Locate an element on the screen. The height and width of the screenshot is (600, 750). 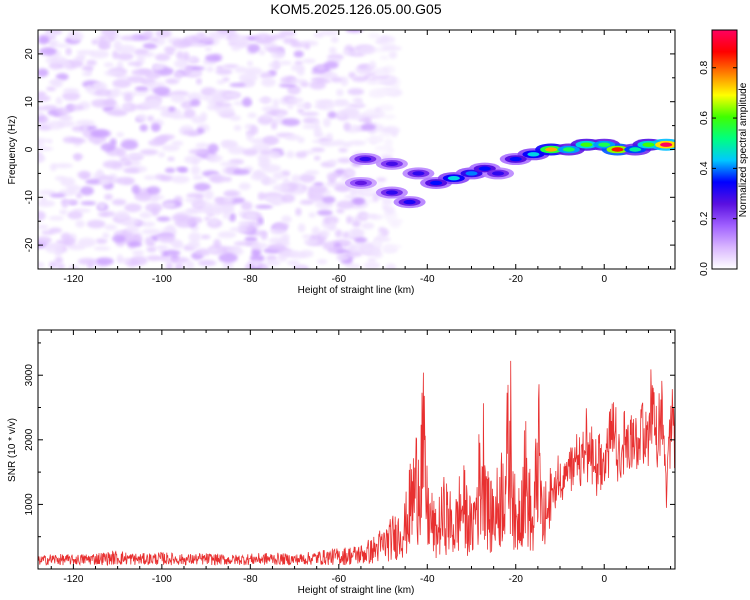
colorbar-tick-label: 0.0 is located at coordinates (704, 269).